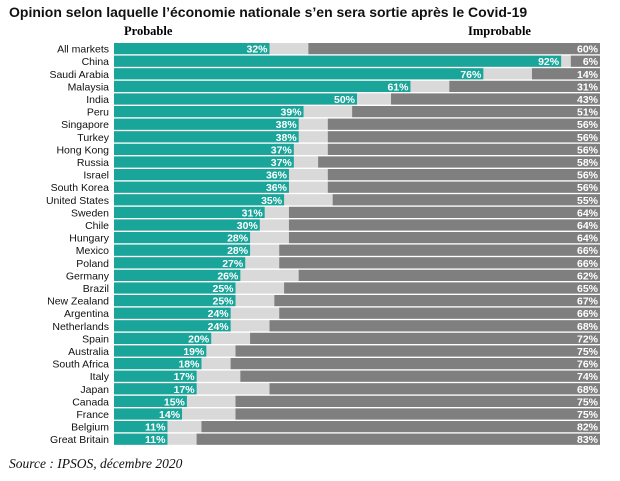 Image resolution: width=620 pixels, height=481 pixels. What do you see at coordinates (158, 364) in the screenshot?
I see `bar-probable-south-africa` at bounding box center [158, 364].